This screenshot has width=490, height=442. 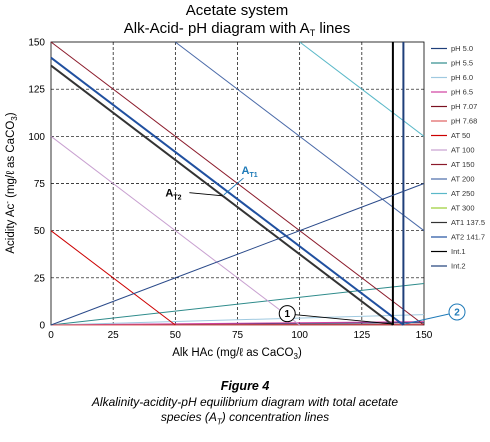 I want to click on legend-entry-3: pH 6.5, so click(x=462, y=92).